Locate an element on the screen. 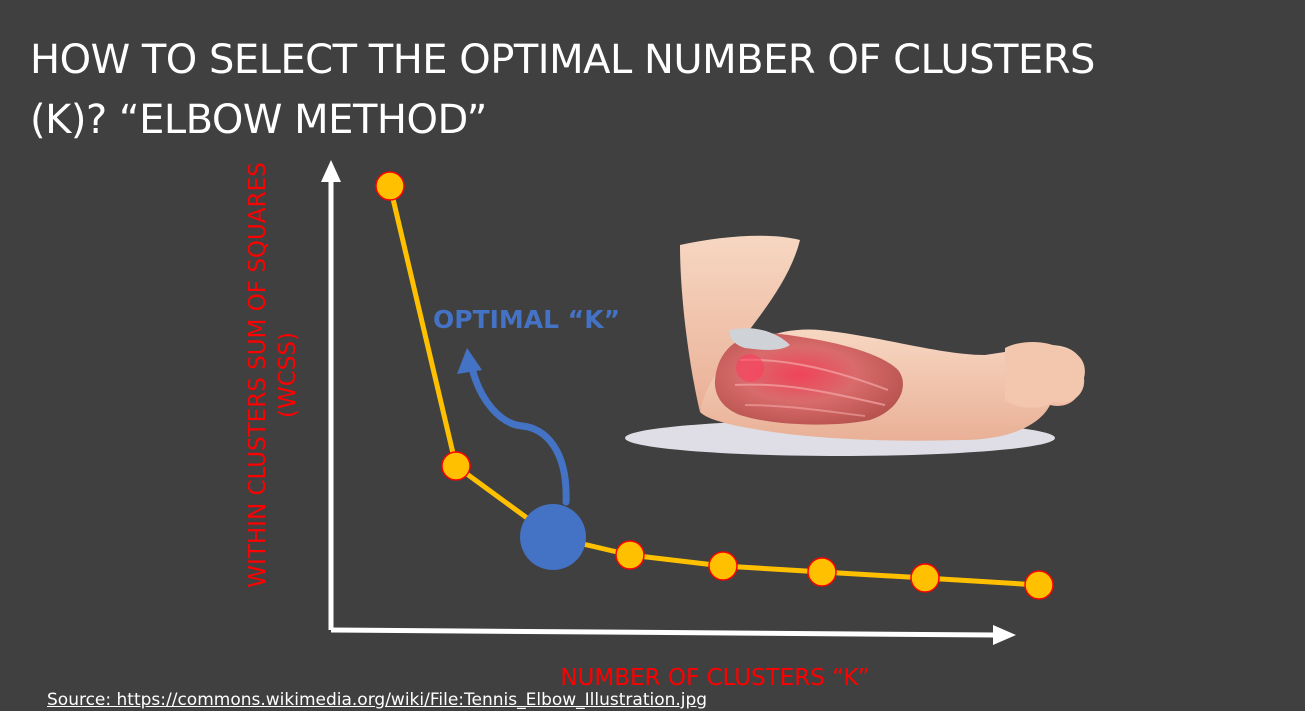  x-axis-label: NUMBER OF CLUSTERS “K” is located at coordinates (714, 678).